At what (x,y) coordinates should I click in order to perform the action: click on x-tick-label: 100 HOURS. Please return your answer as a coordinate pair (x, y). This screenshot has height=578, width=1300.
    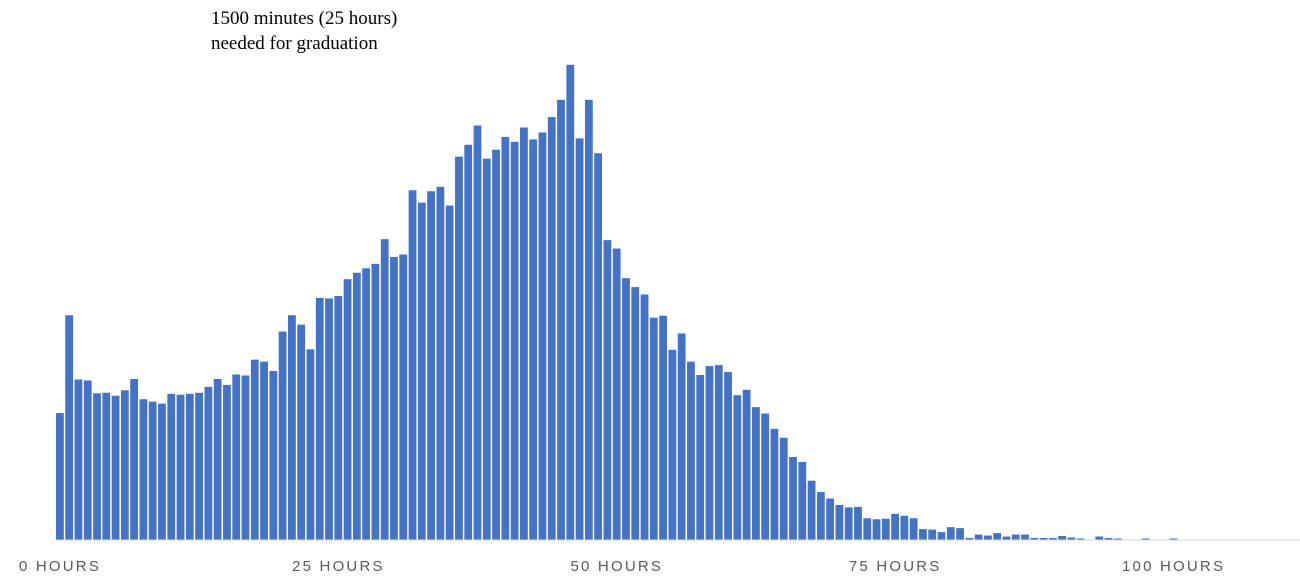
    Looking at the image, I should click on (1173, 566).